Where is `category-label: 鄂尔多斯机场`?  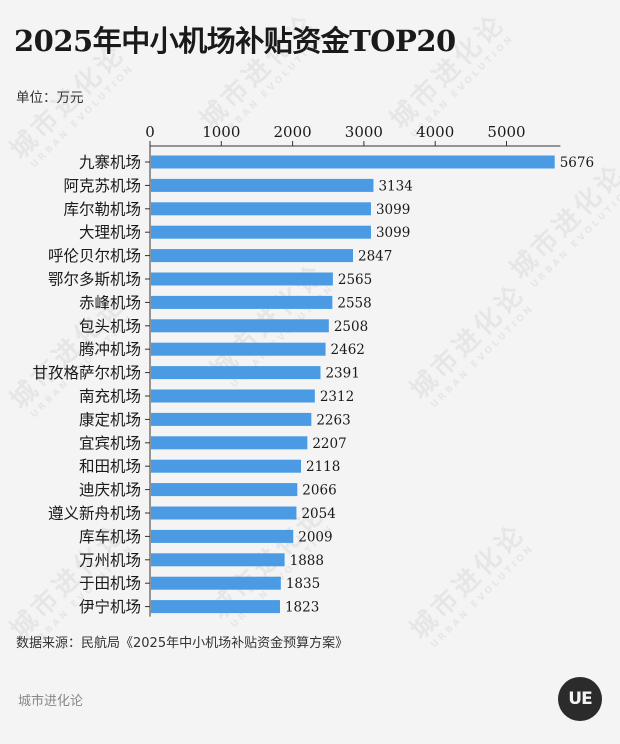
category-label: 鄂尔多斯机场 is located at coordinates (94, 280).